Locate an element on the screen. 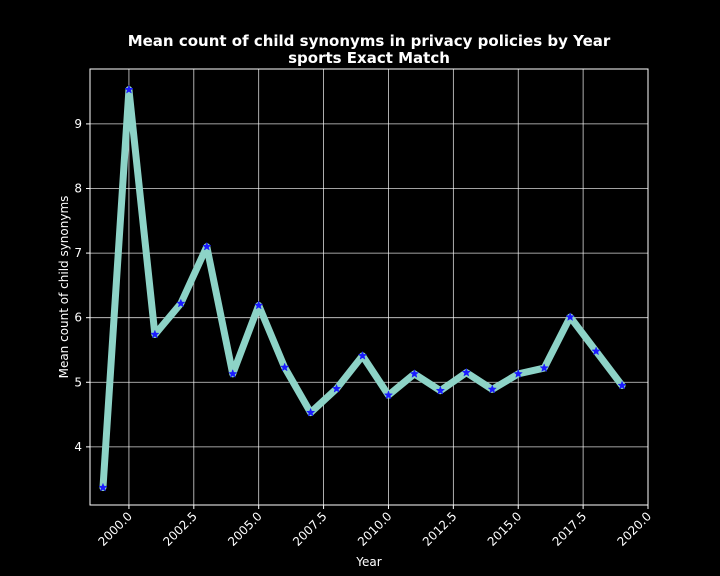  chart-subtitle: sports Exact Match is located at coordinates (369, 58).